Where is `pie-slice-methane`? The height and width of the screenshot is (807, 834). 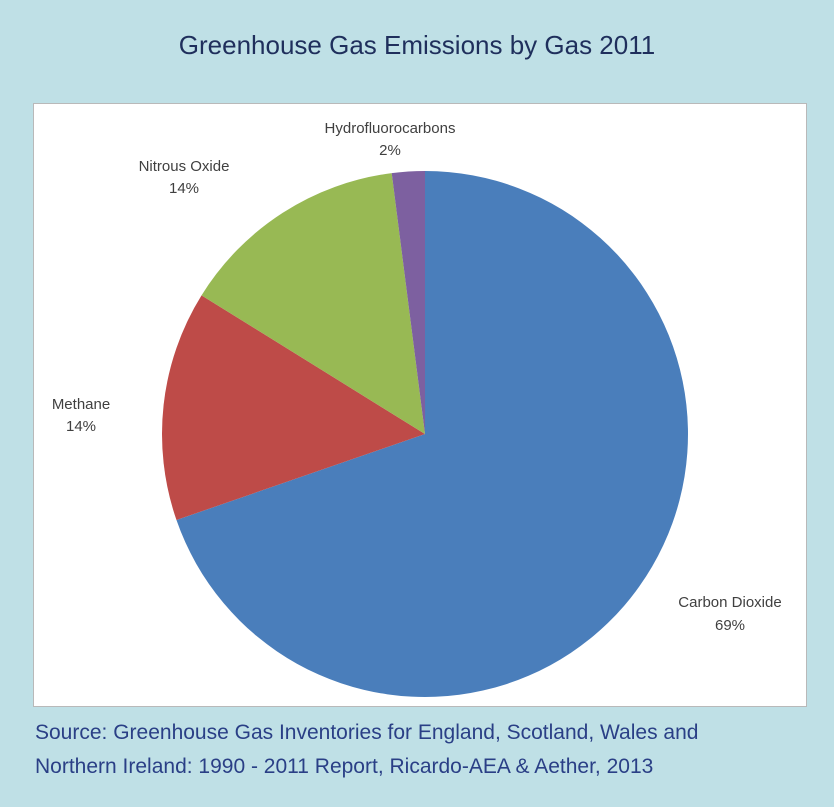 pie-slice-methane is located at coordinates (293, 408).